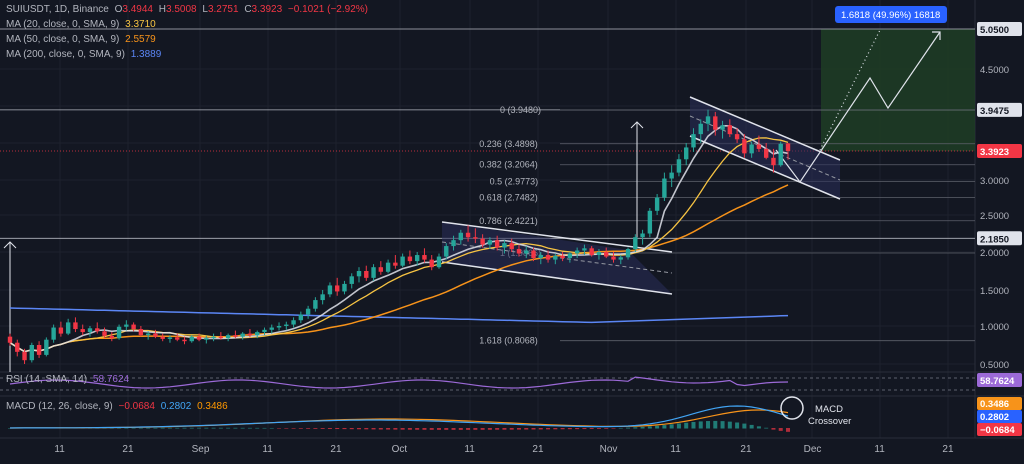 This screenshot has width=1024, height=464. Describe the element at coordinates (997, 381) in the screenshot. I see `rsi-badge-label: 58.7624` at that location.